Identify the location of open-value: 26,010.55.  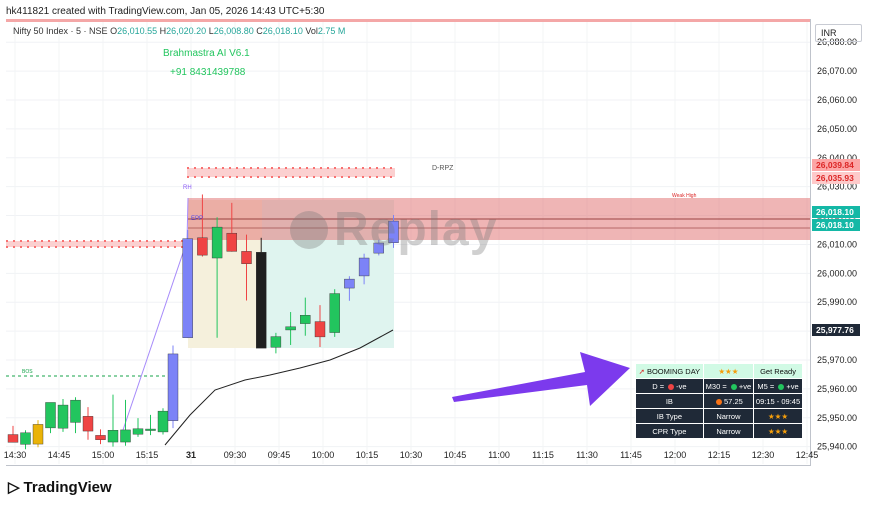
(137, 31).